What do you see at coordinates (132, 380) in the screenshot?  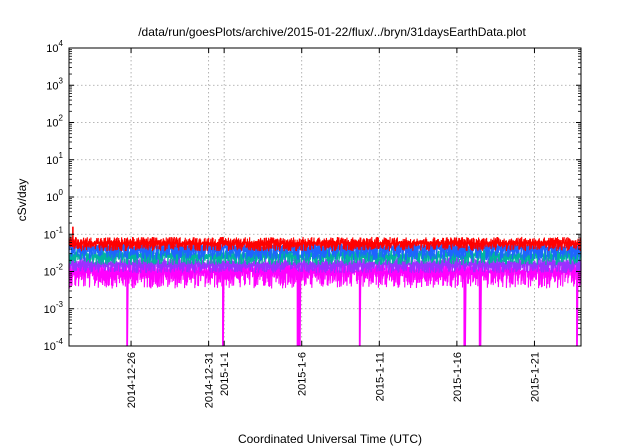 I see `x-tick-label: 2014-12-26` at bounding box center [132, 380].